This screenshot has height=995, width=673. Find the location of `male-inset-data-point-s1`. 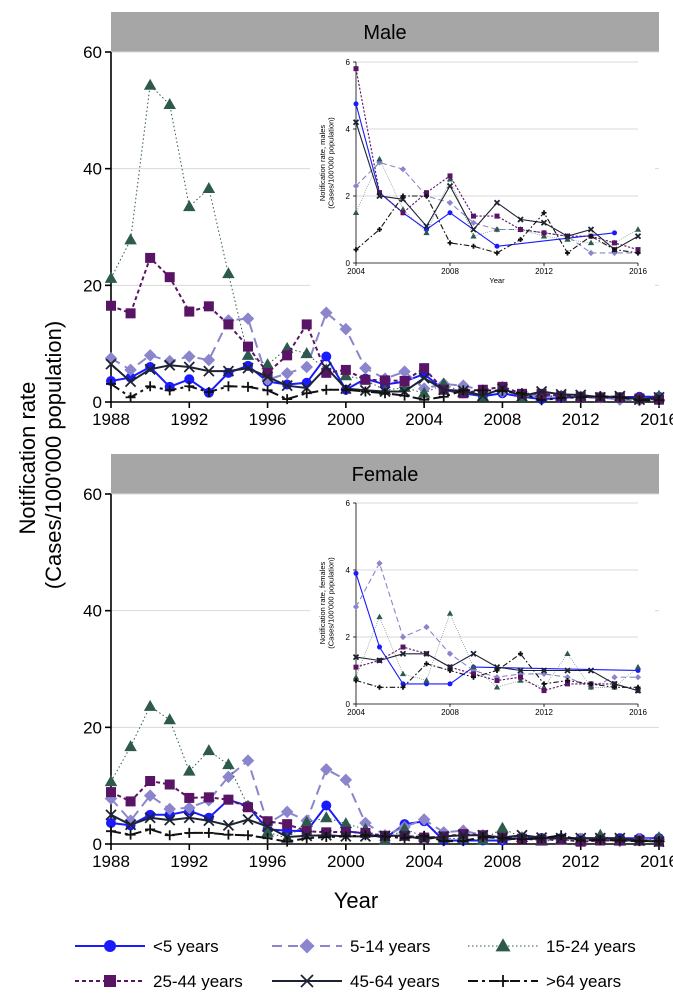

male-inset-data-point-s1 is located at coordinates (614, 233).